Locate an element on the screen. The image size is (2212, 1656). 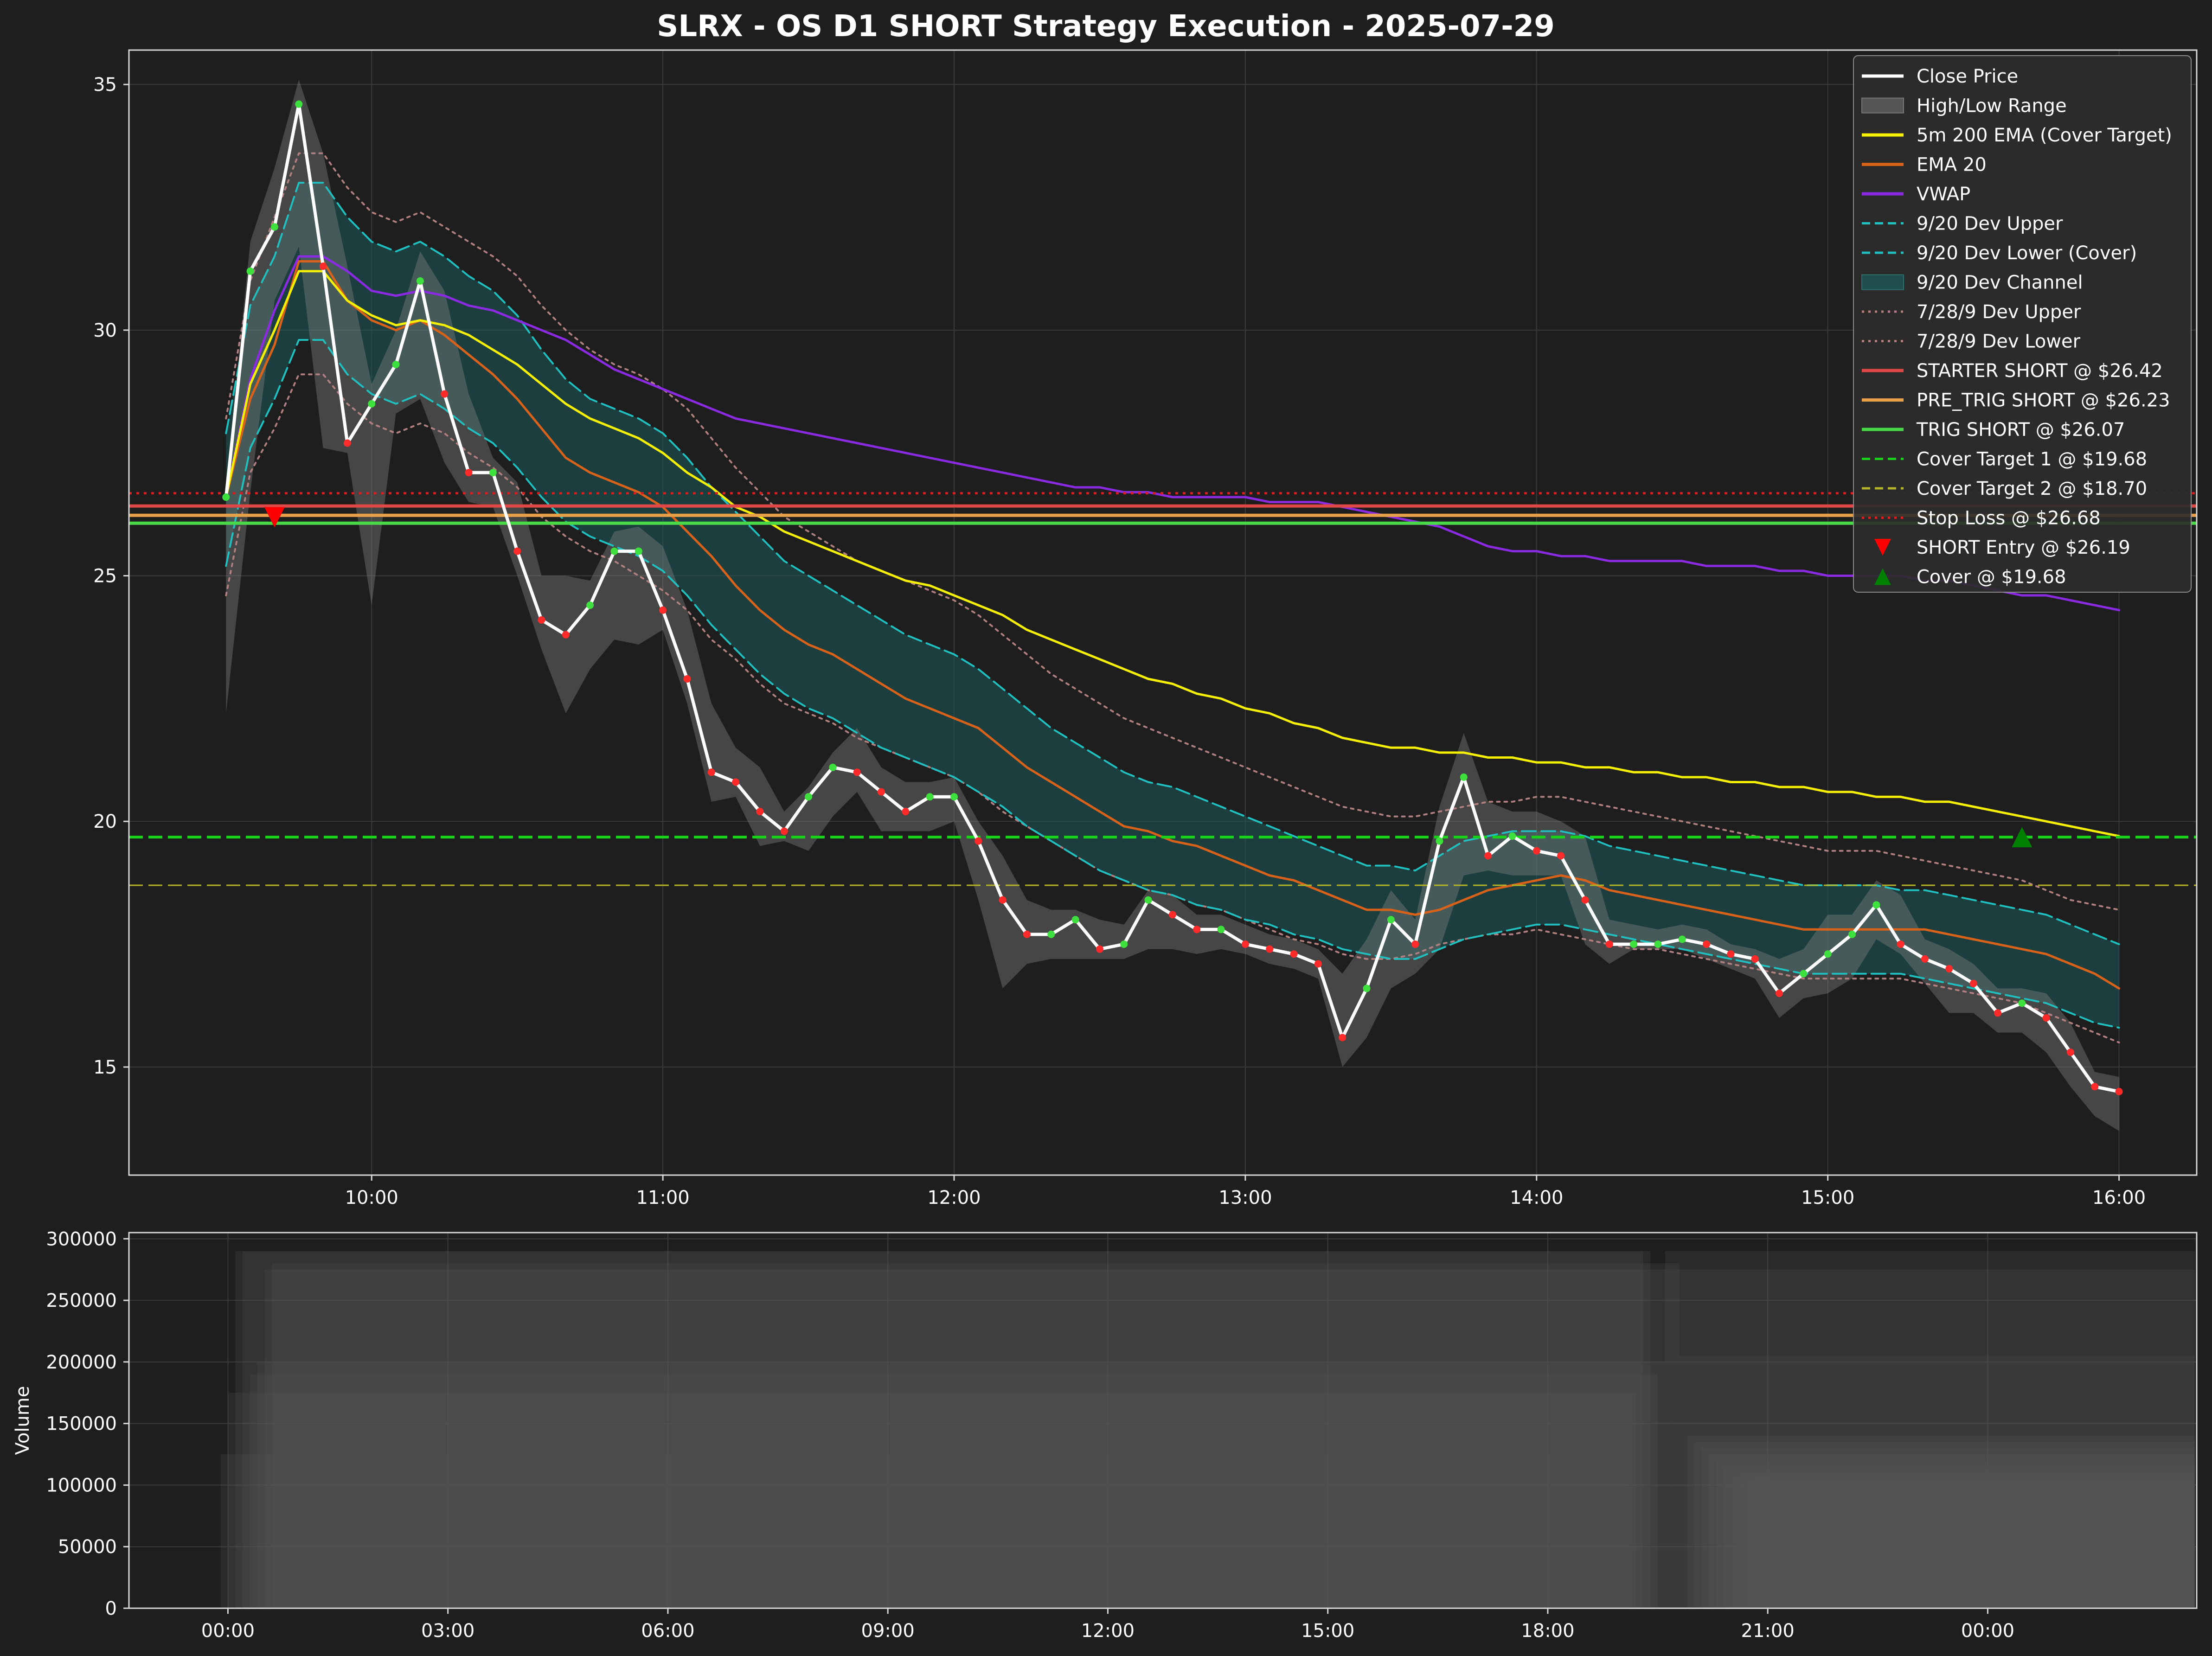
legend-entry: EMA 20 is located at coordinates (1952, 165).